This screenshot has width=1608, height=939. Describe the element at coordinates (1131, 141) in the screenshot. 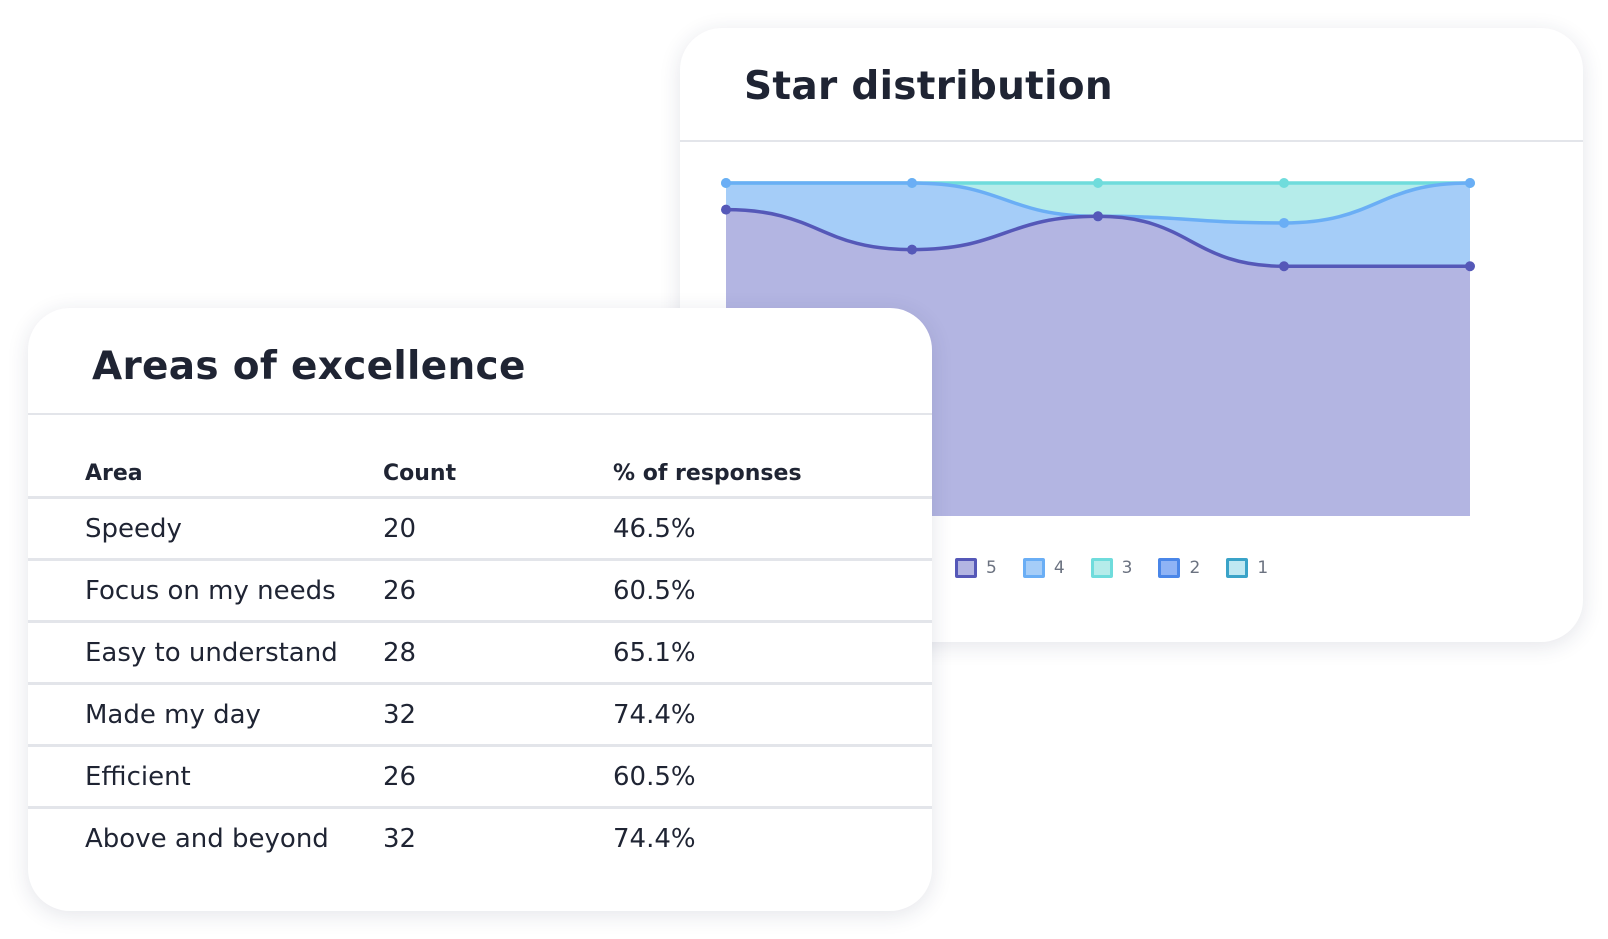

I see `chart-header-divider` at that location.